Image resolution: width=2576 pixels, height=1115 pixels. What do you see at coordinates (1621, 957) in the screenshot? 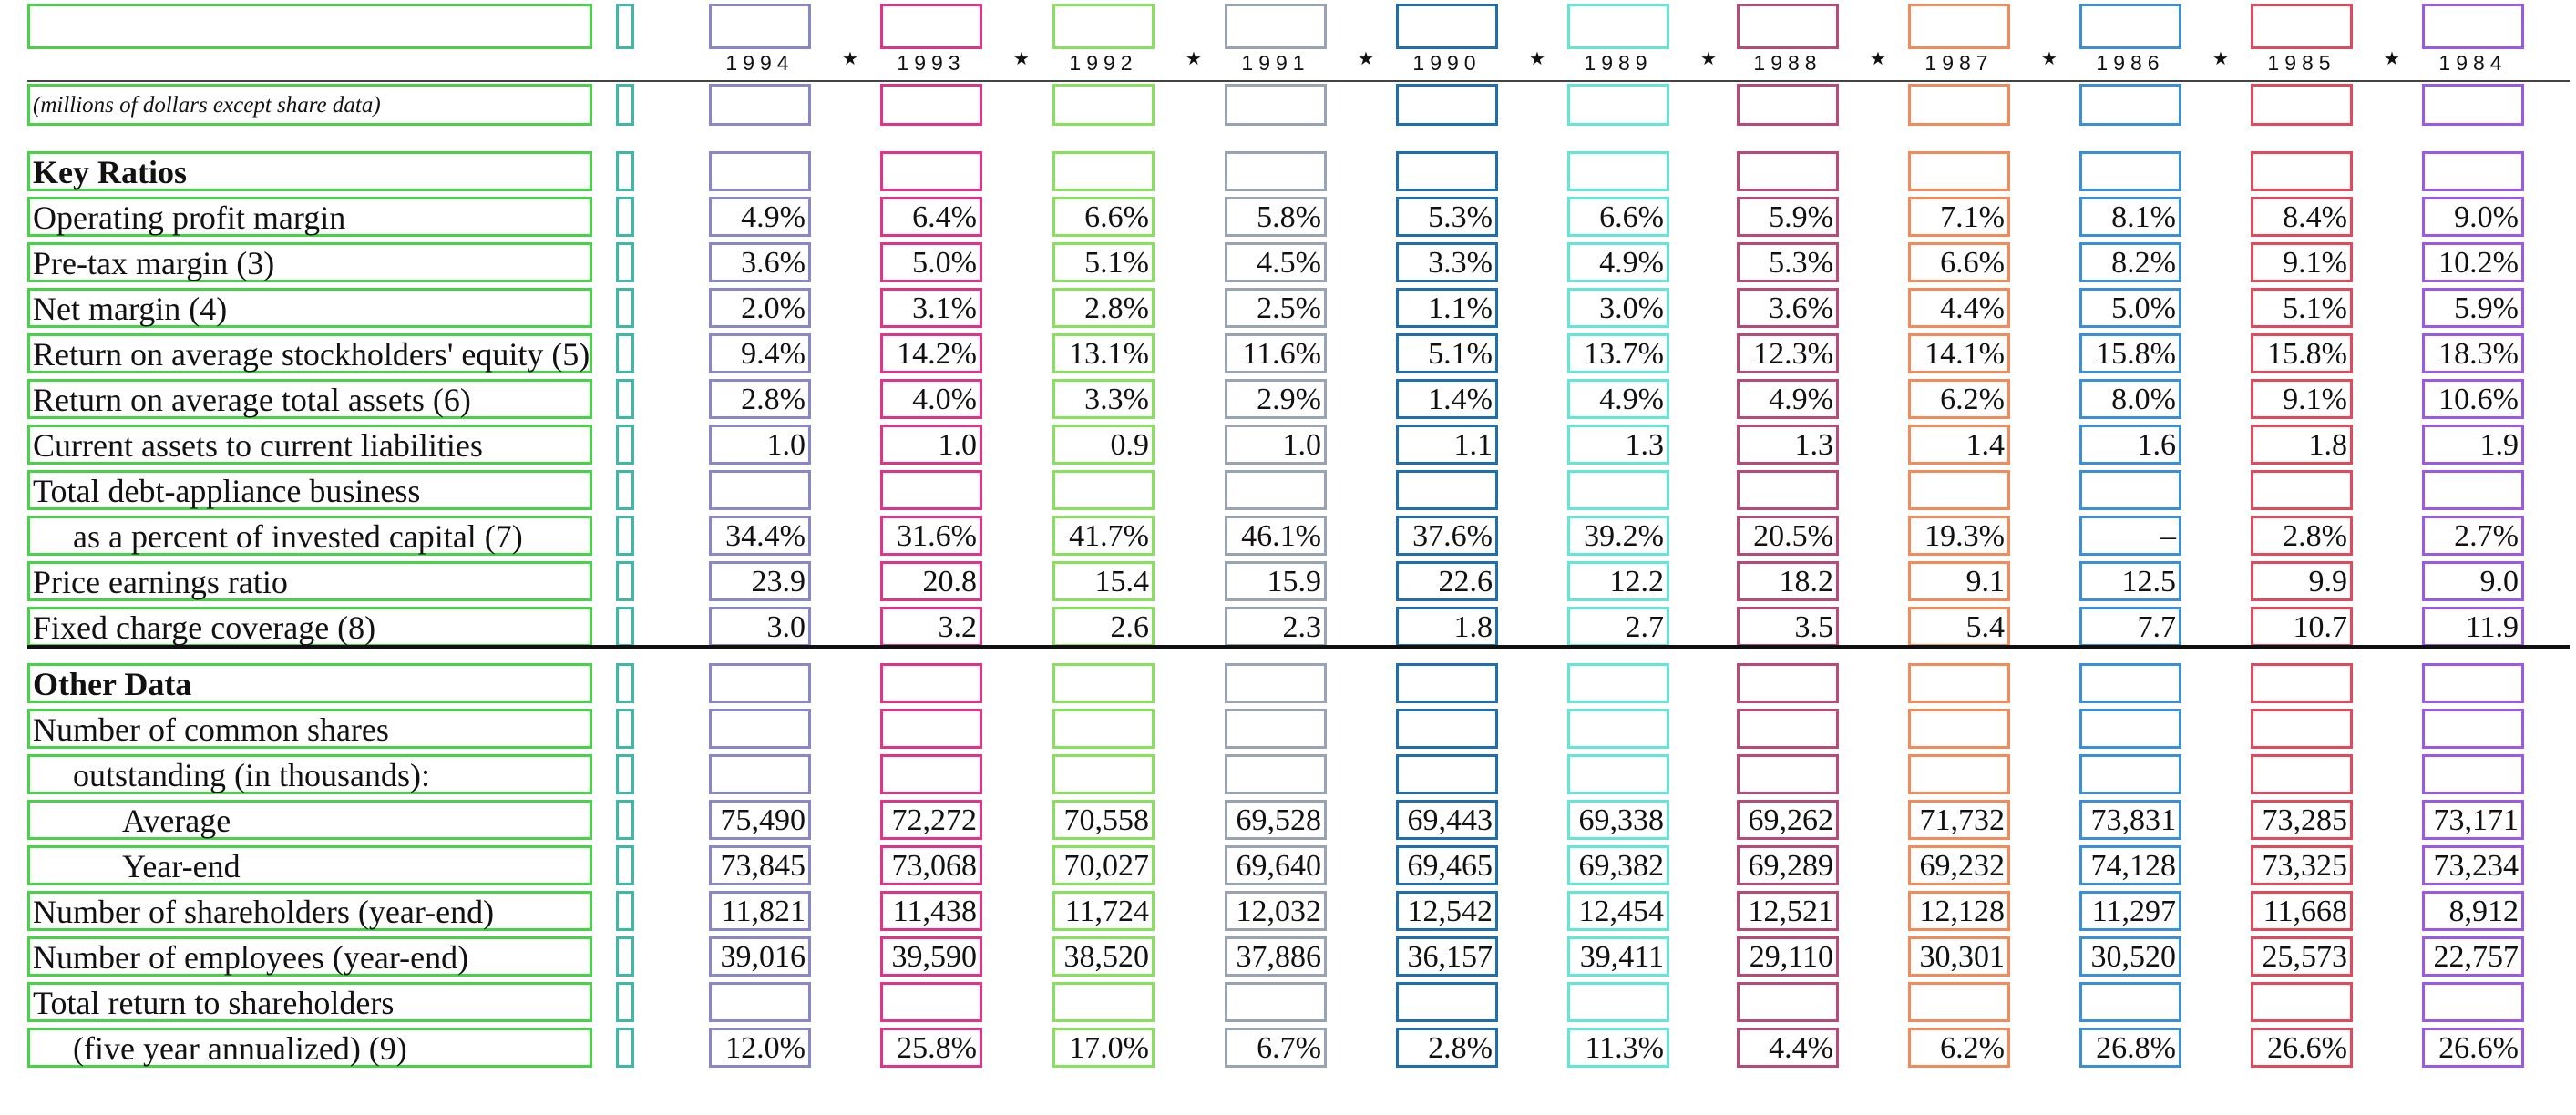
I see `cell-value: 39,411` at bounding box center [1621, 957].